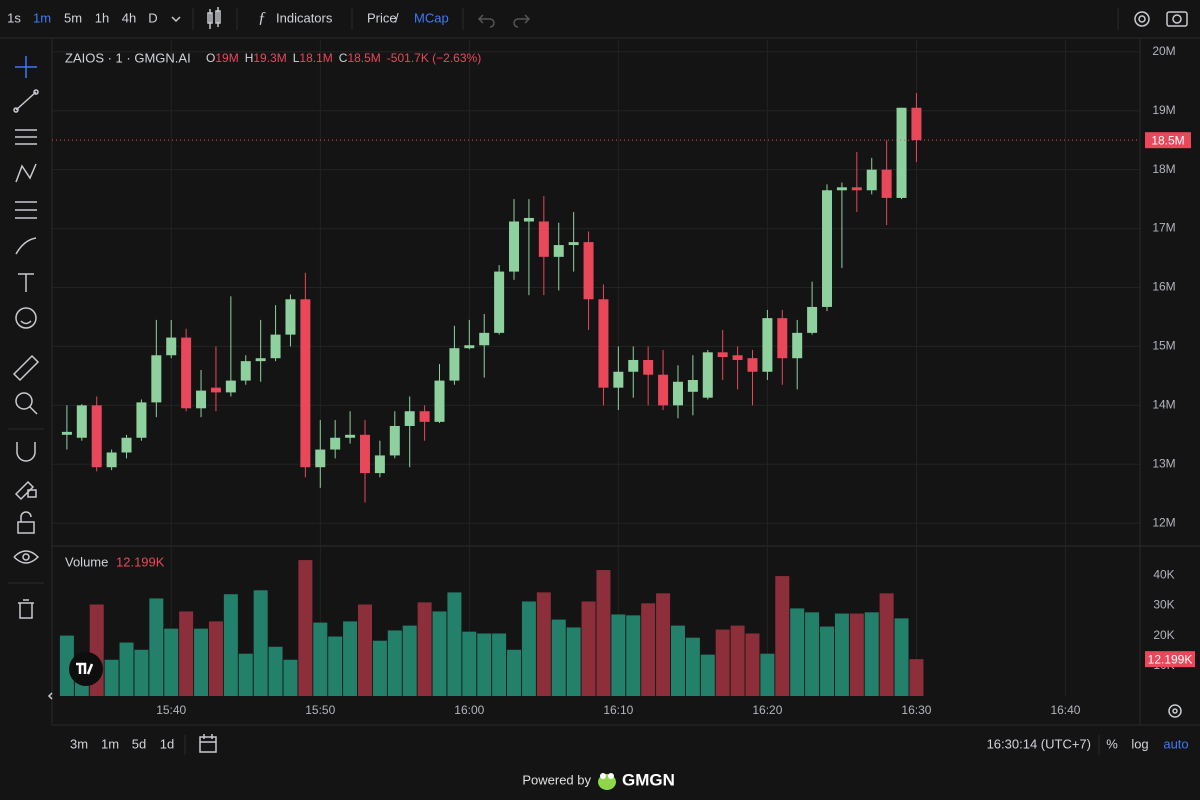 This screenshot has width=1200, height=800. What do you see at coordinates (618, 710) in the screenshot?
I see `x-tick-label: 16:10` at bounding box center [618, 710].